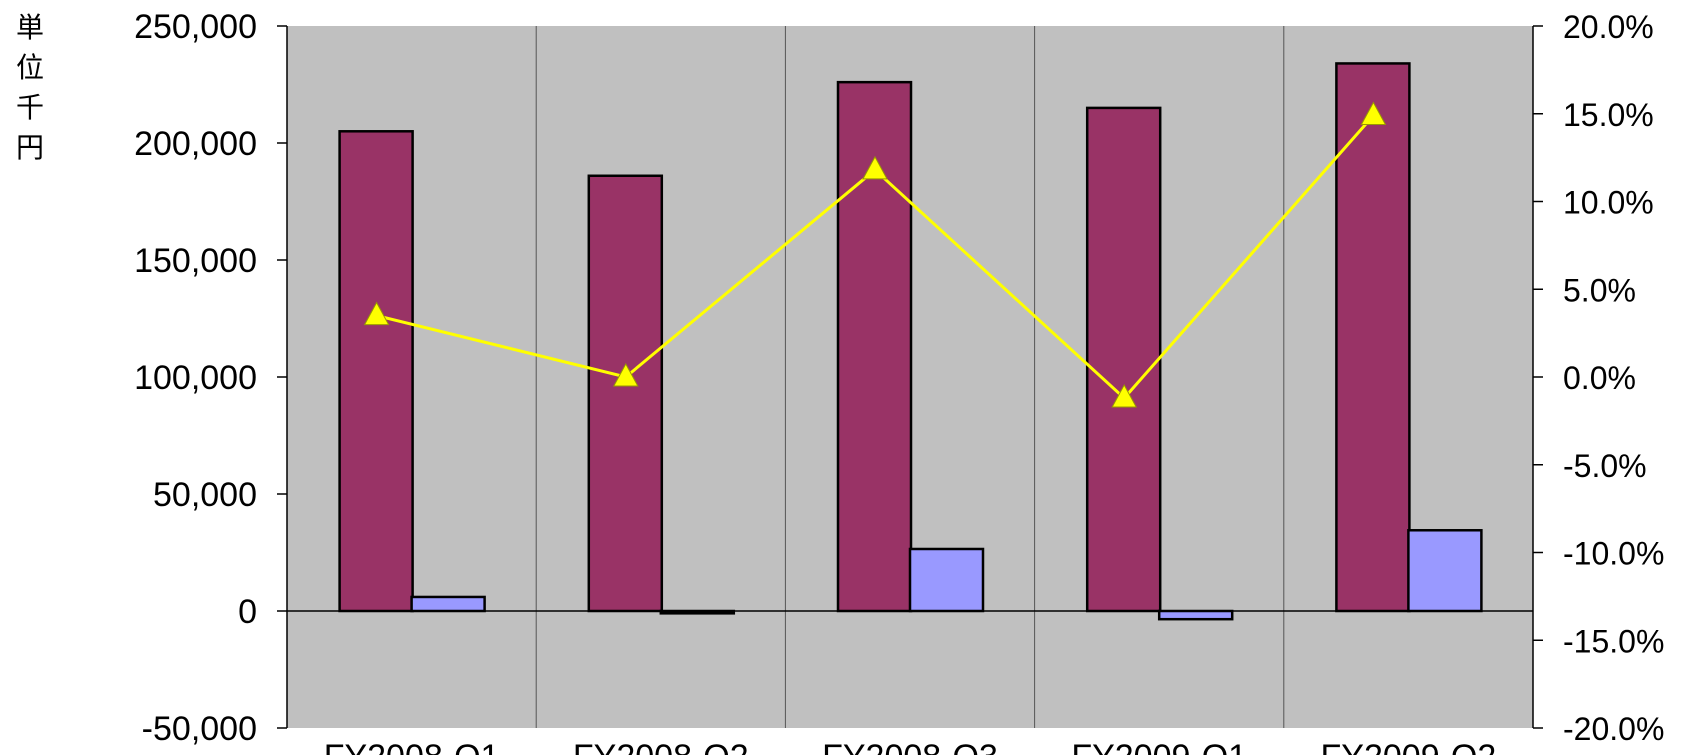 The image size is (1699, 755). I want to click on category-label: FY2008-Q1, so click(412, 746).